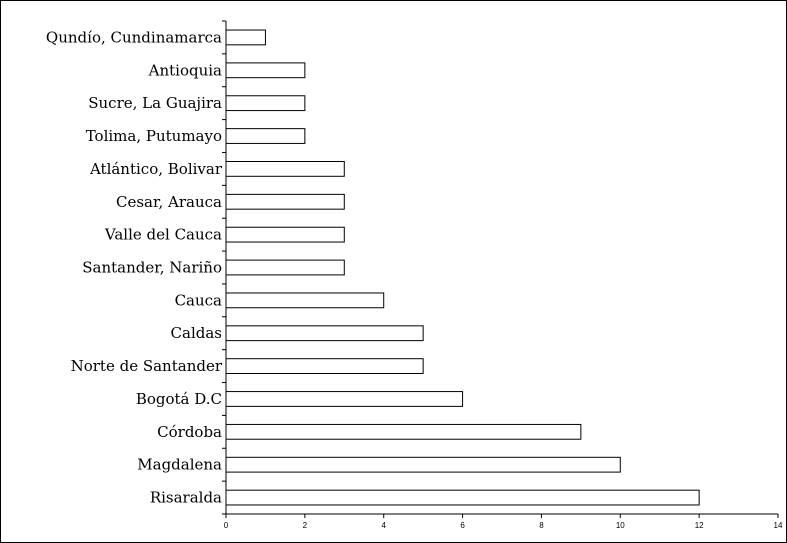 The width and height of the screenshot is (787, 543). Describe the element at coordinates (462, 525) in the screenshot. I see `x-tick-label: 6` at that location.